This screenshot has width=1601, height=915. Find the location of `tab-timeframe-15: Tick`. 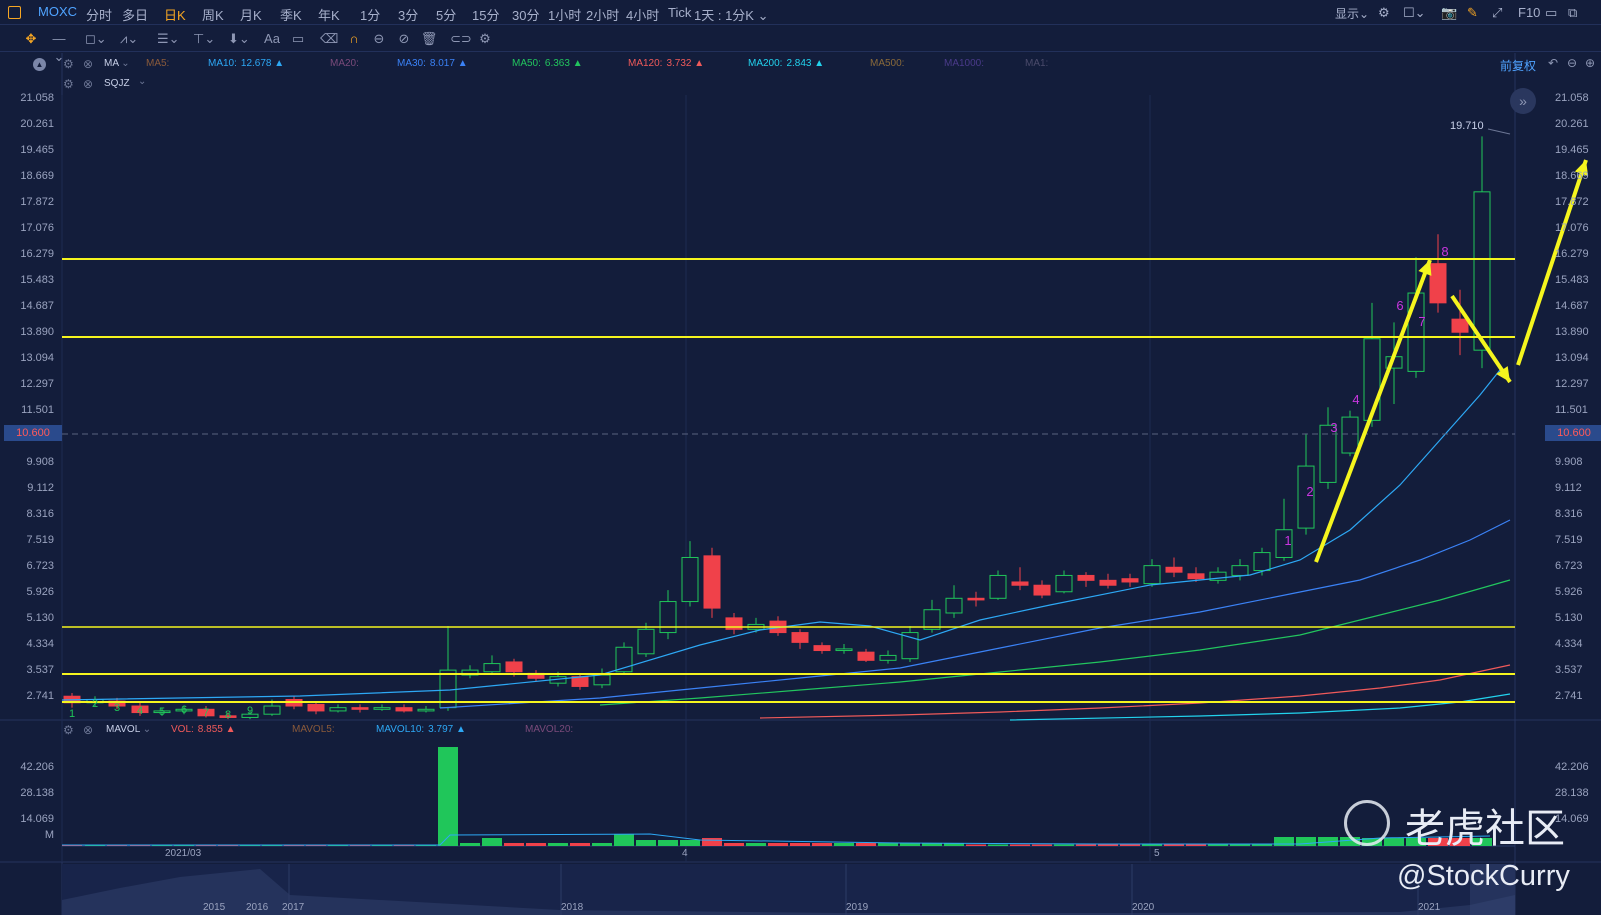

tab-timeframe-15: Tick is located at coordinates (680, 12).